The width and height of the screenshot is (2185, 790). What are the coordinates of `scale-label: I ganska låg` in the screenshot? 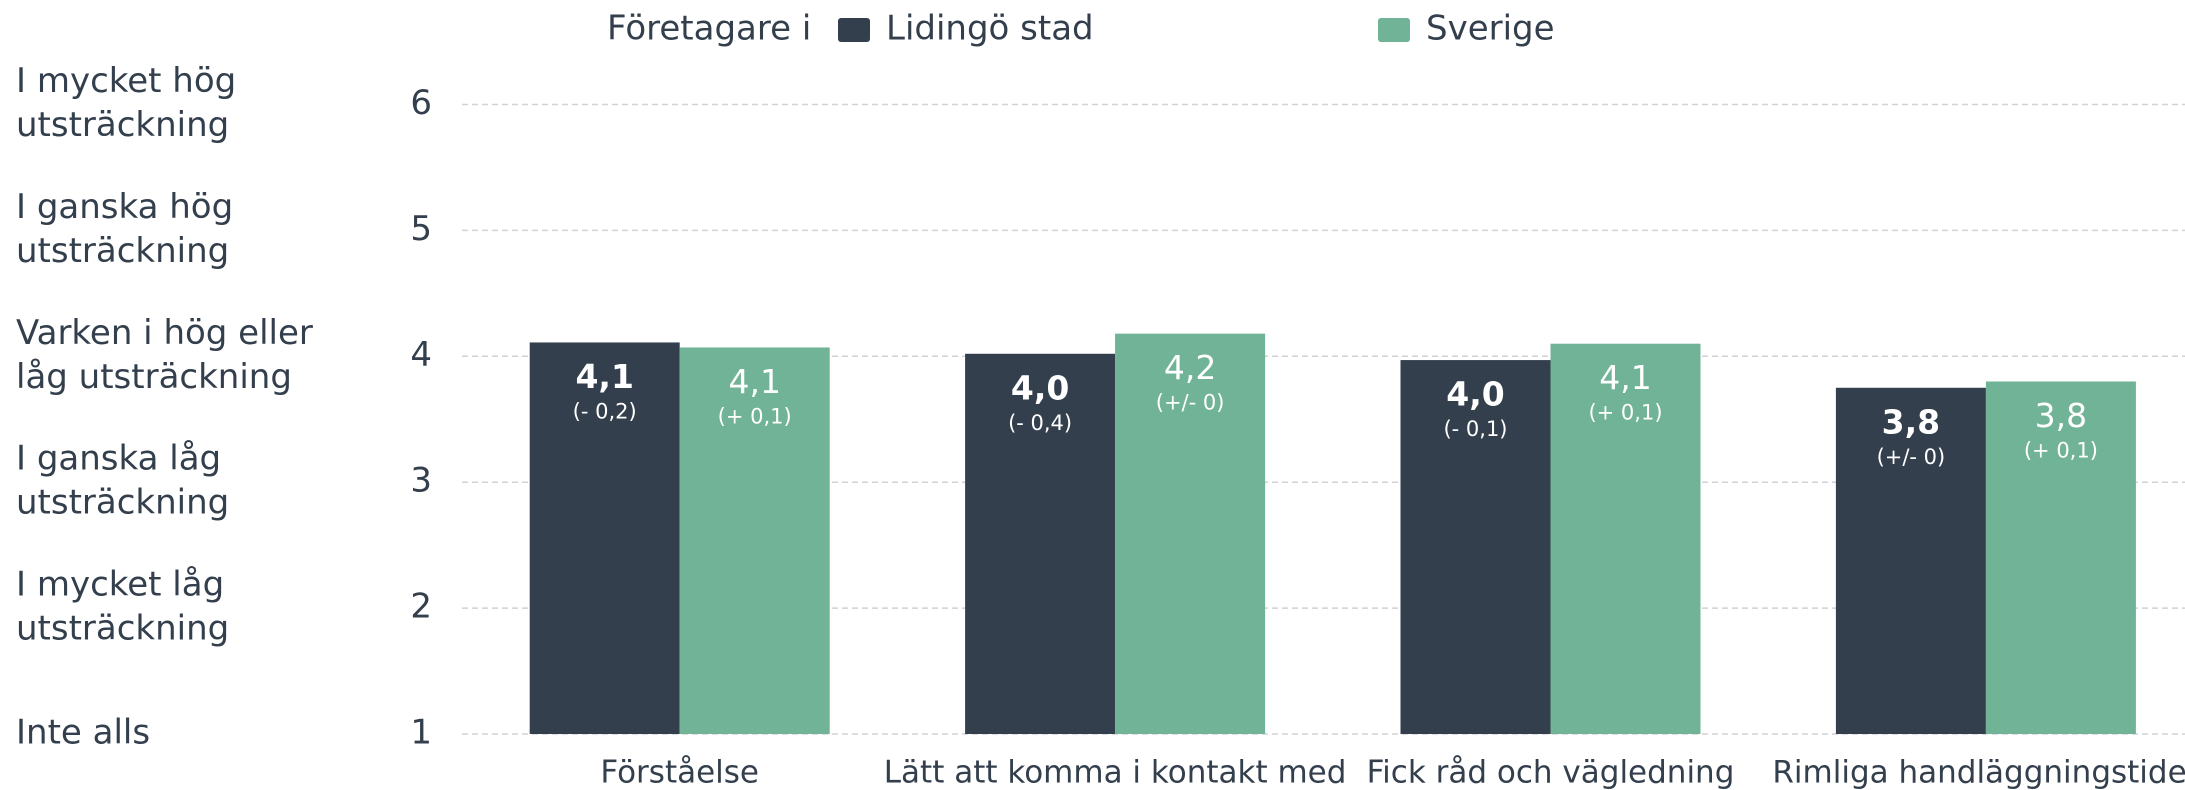 It's located at (118, 459).